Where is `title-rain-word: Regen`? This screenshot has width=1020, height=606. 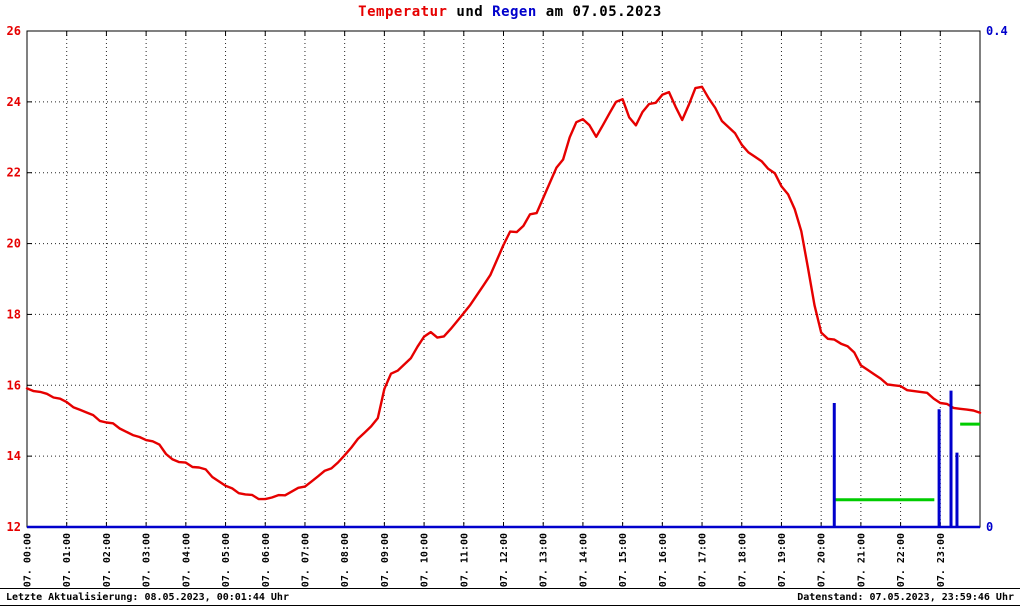
title-rain-word: Regen is located at coordinates (514, 12).